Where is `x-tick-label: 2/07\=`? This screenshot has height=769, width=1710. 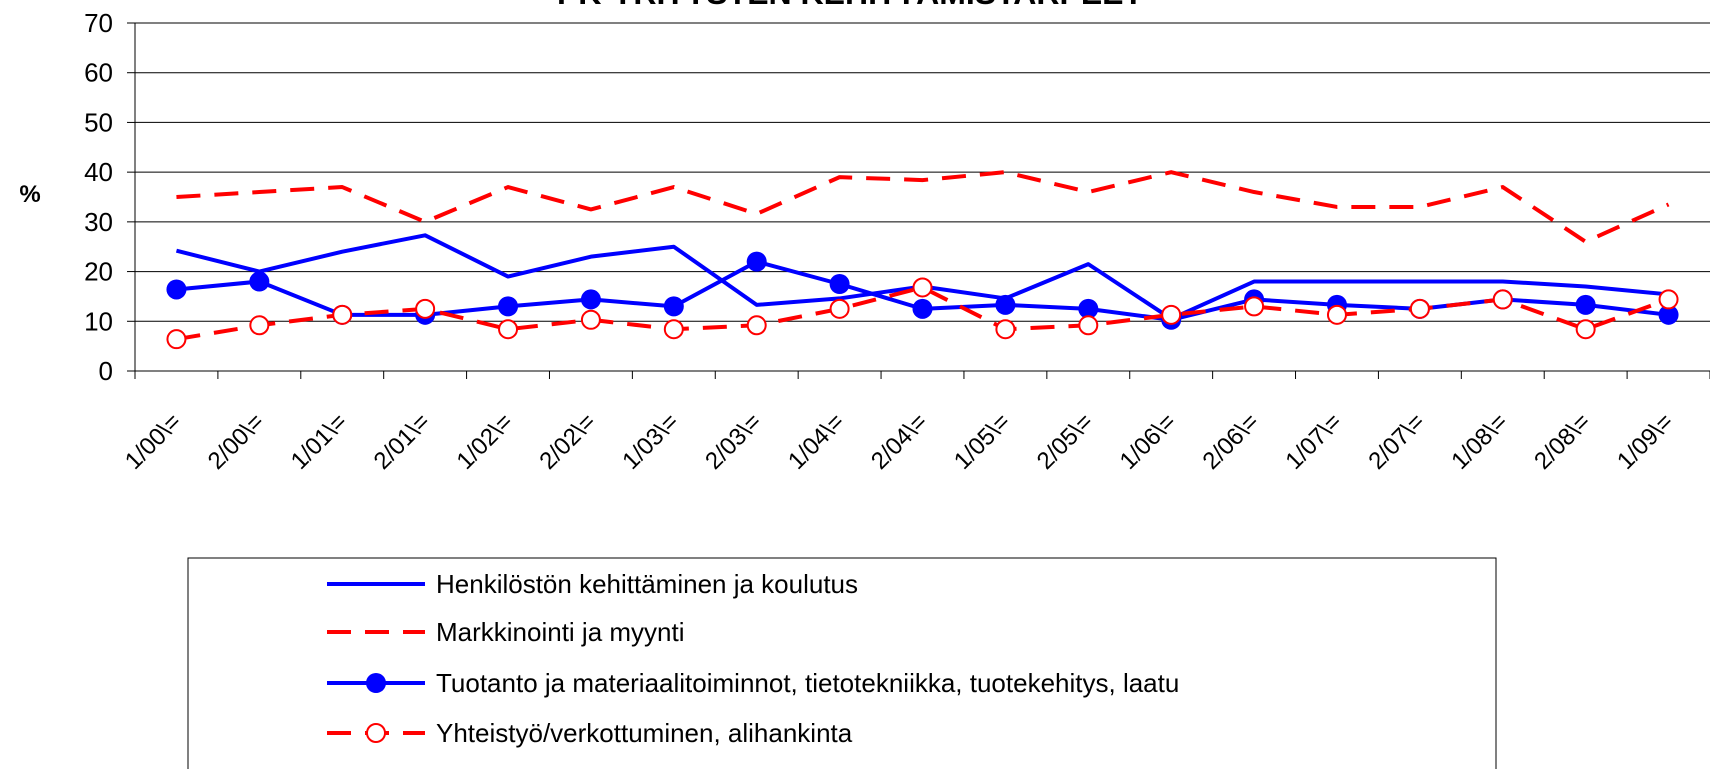
x-tick-label: 2/07\= is located at coordinates (1396, 441).